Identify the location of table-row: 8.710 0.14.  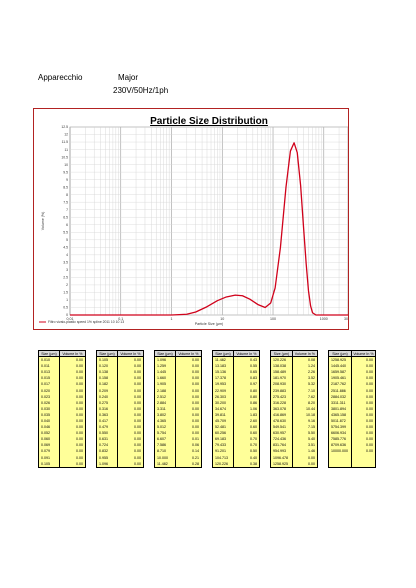
(178, 451).